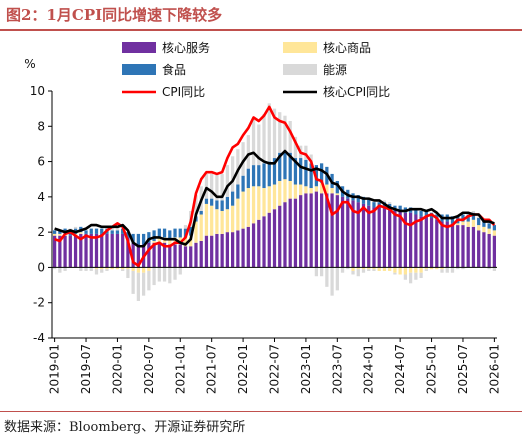  What do you see at coordinates (327, 47) in the screenshot?
I see `legend-item-core_goods: 核心商品` at bounding box center [327, 47].